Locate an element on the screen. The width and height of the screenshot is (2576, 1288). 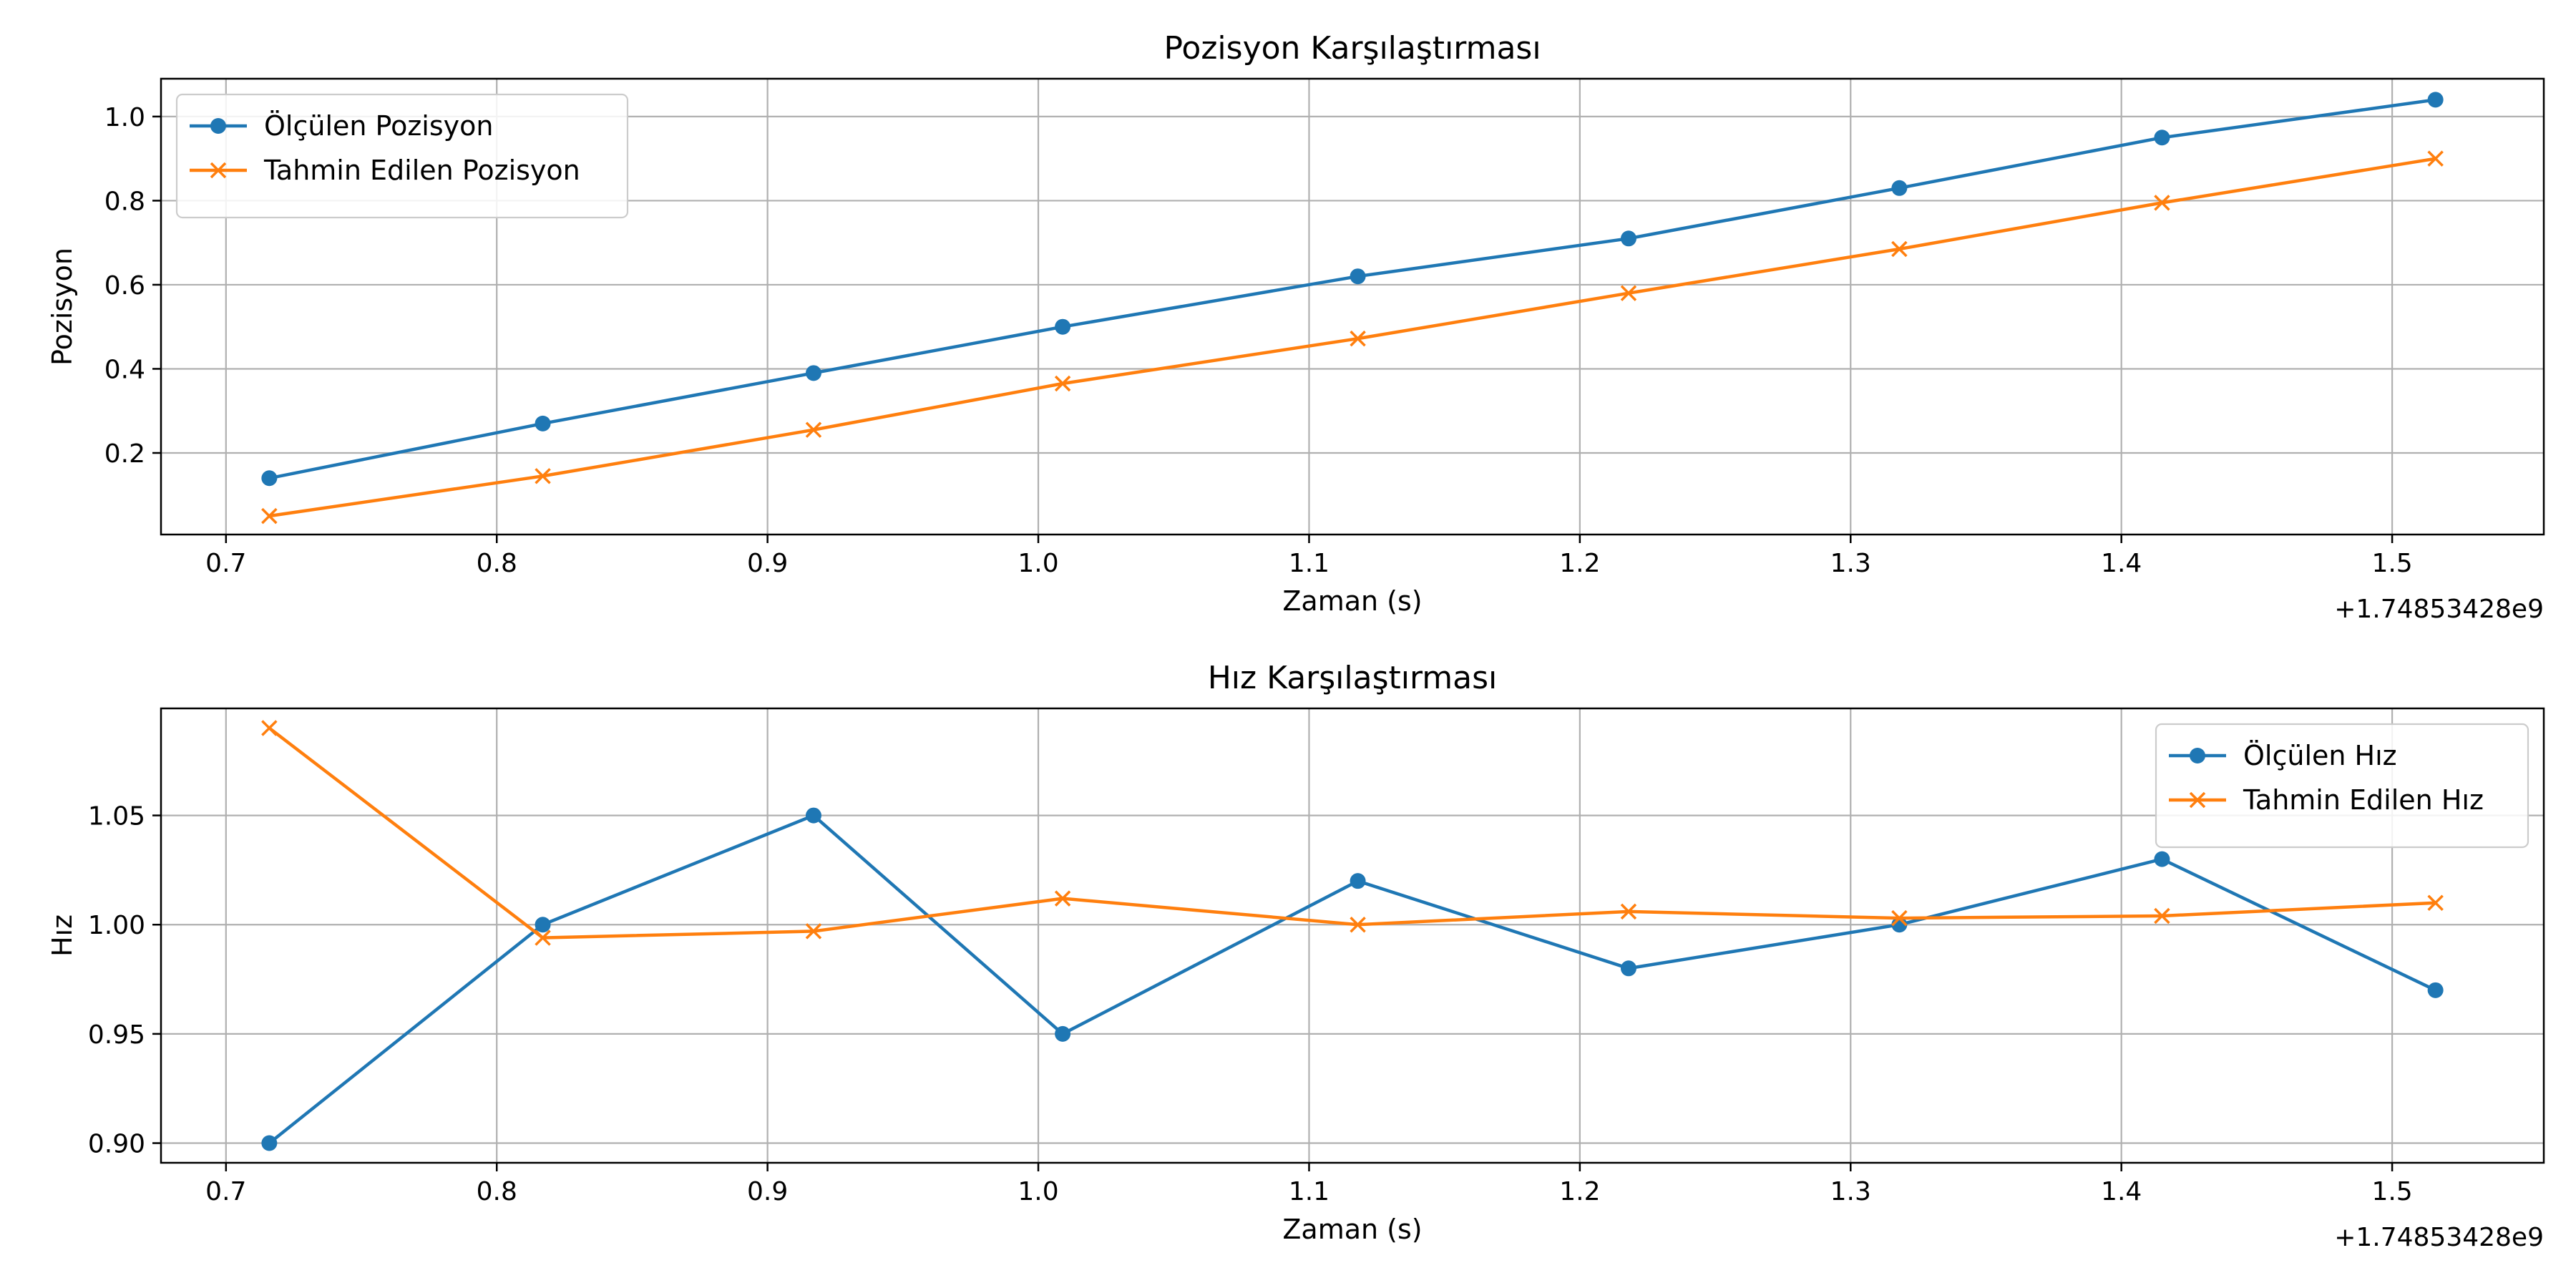
series-line-estimated is located at coordinates (1352, 833).